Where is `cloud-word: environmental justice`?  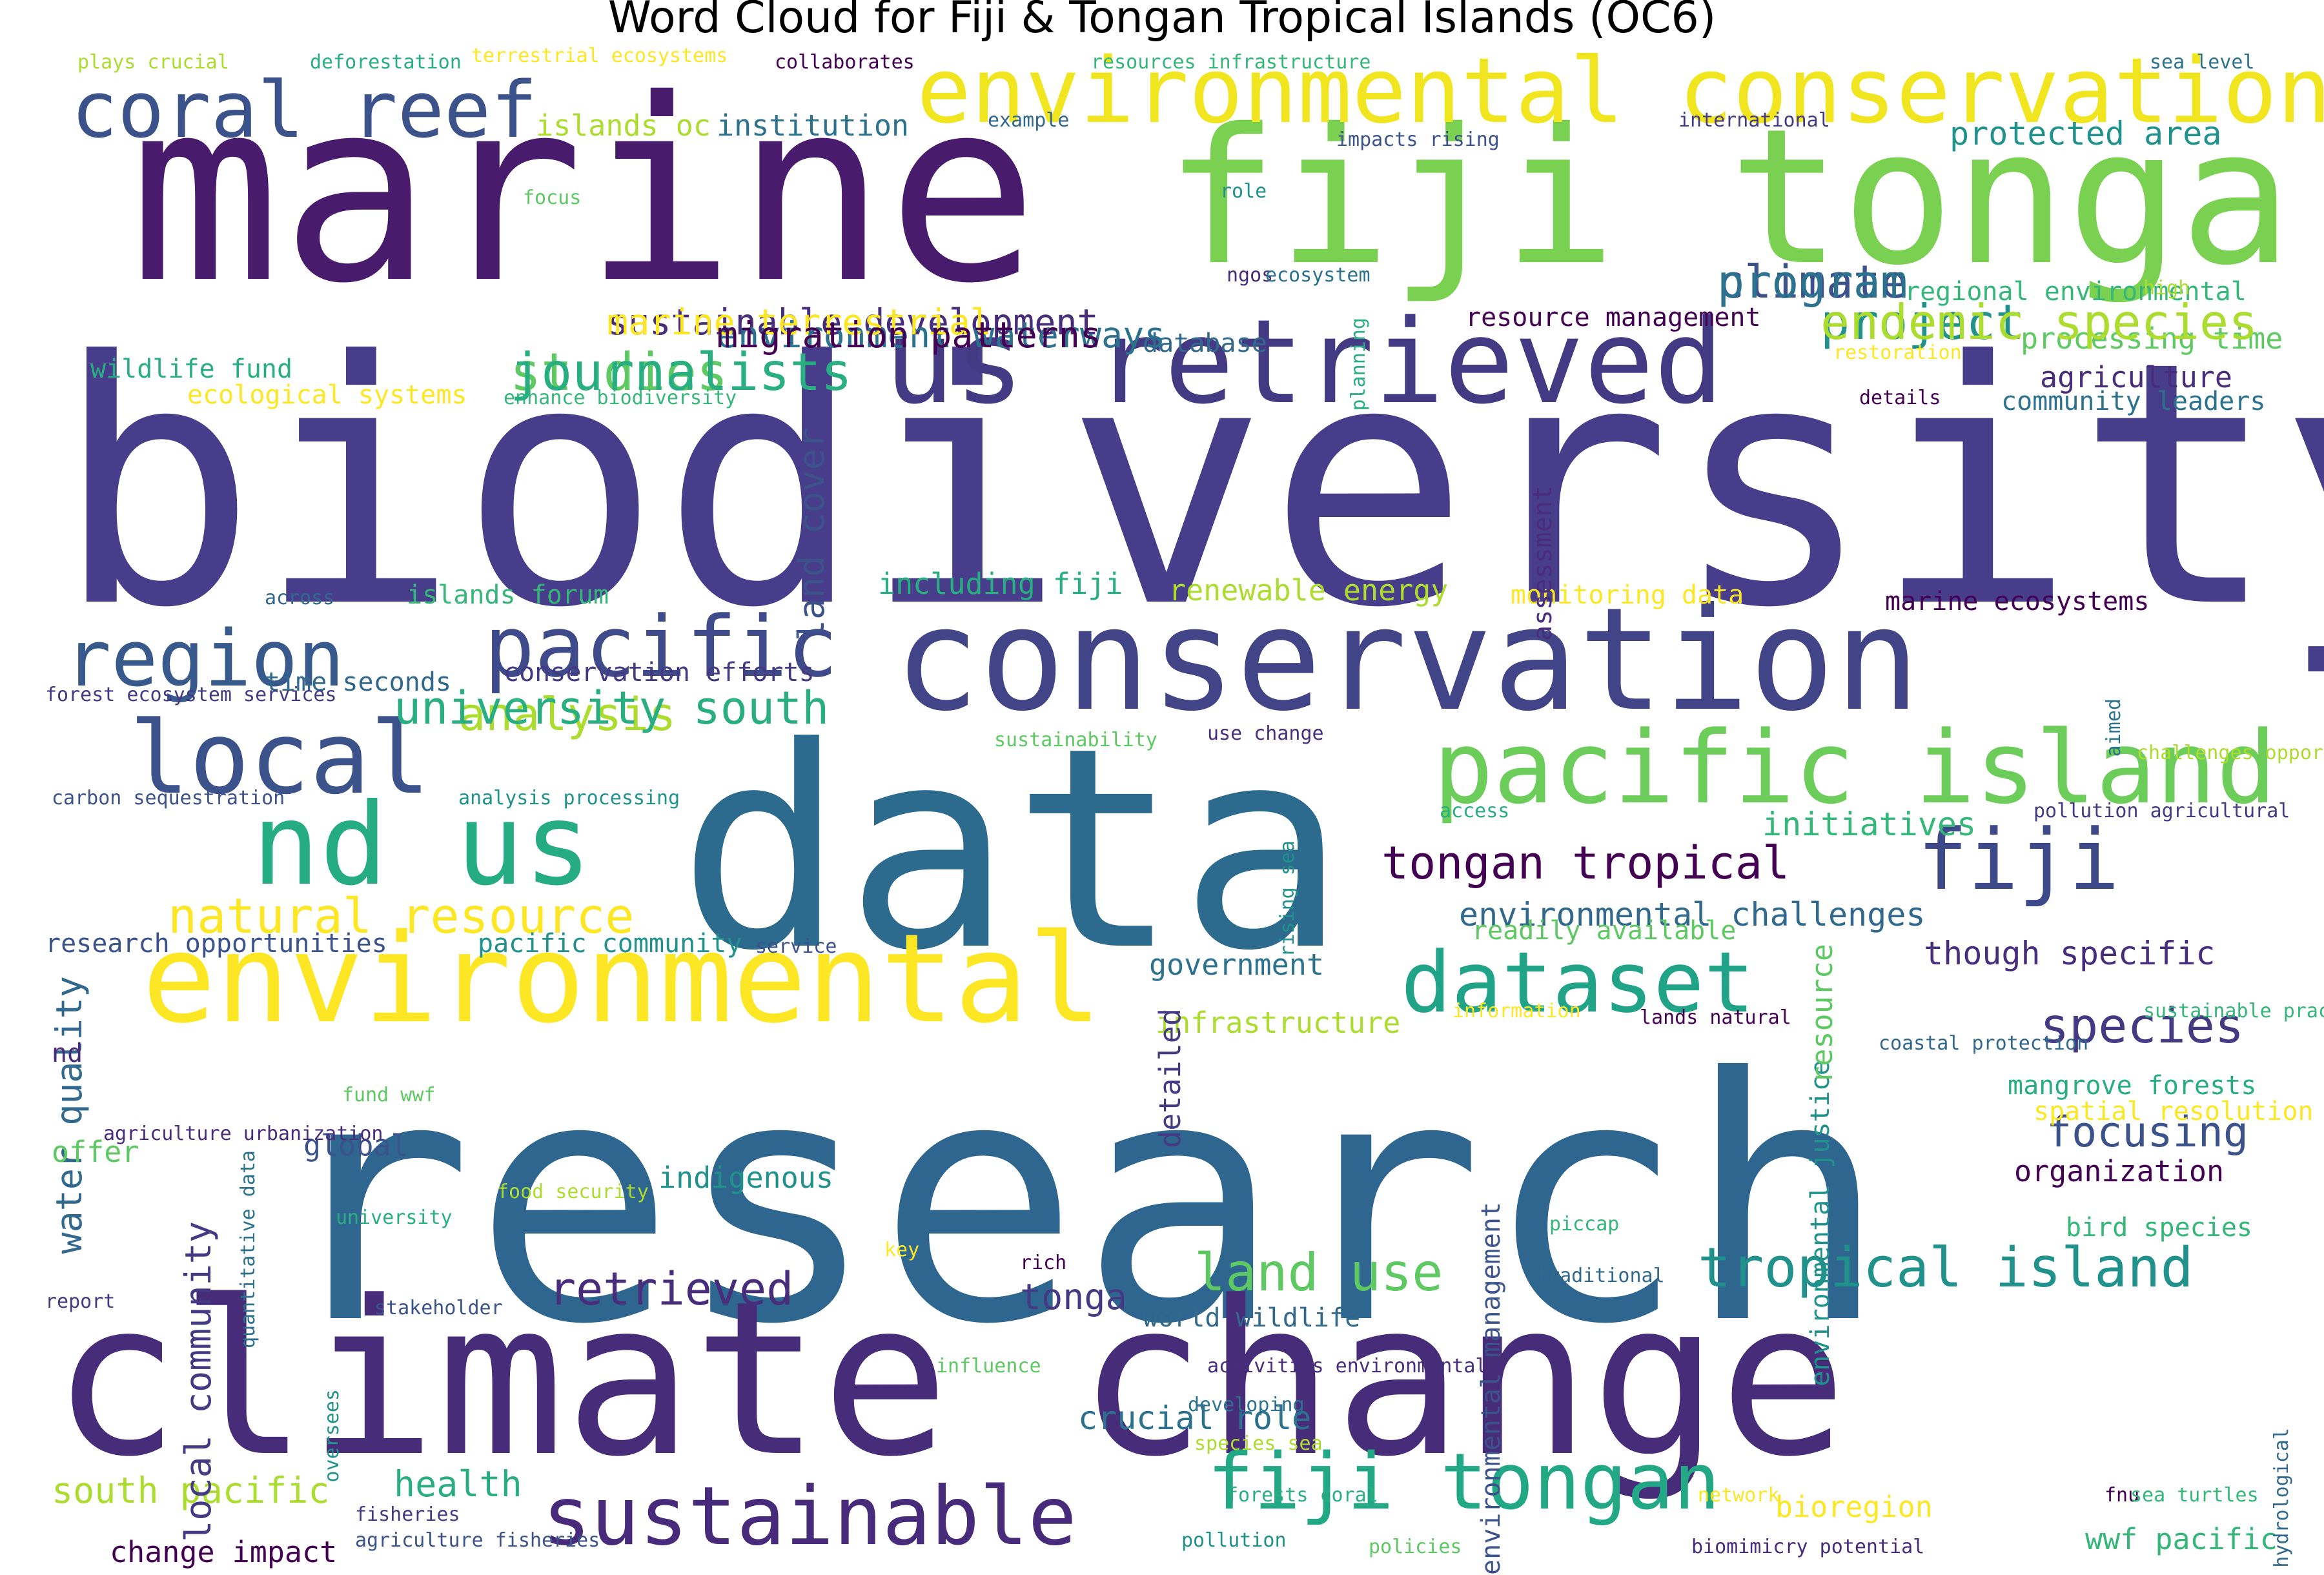
cloud-word: environmental justice is located at coordinates (1820, 1223).